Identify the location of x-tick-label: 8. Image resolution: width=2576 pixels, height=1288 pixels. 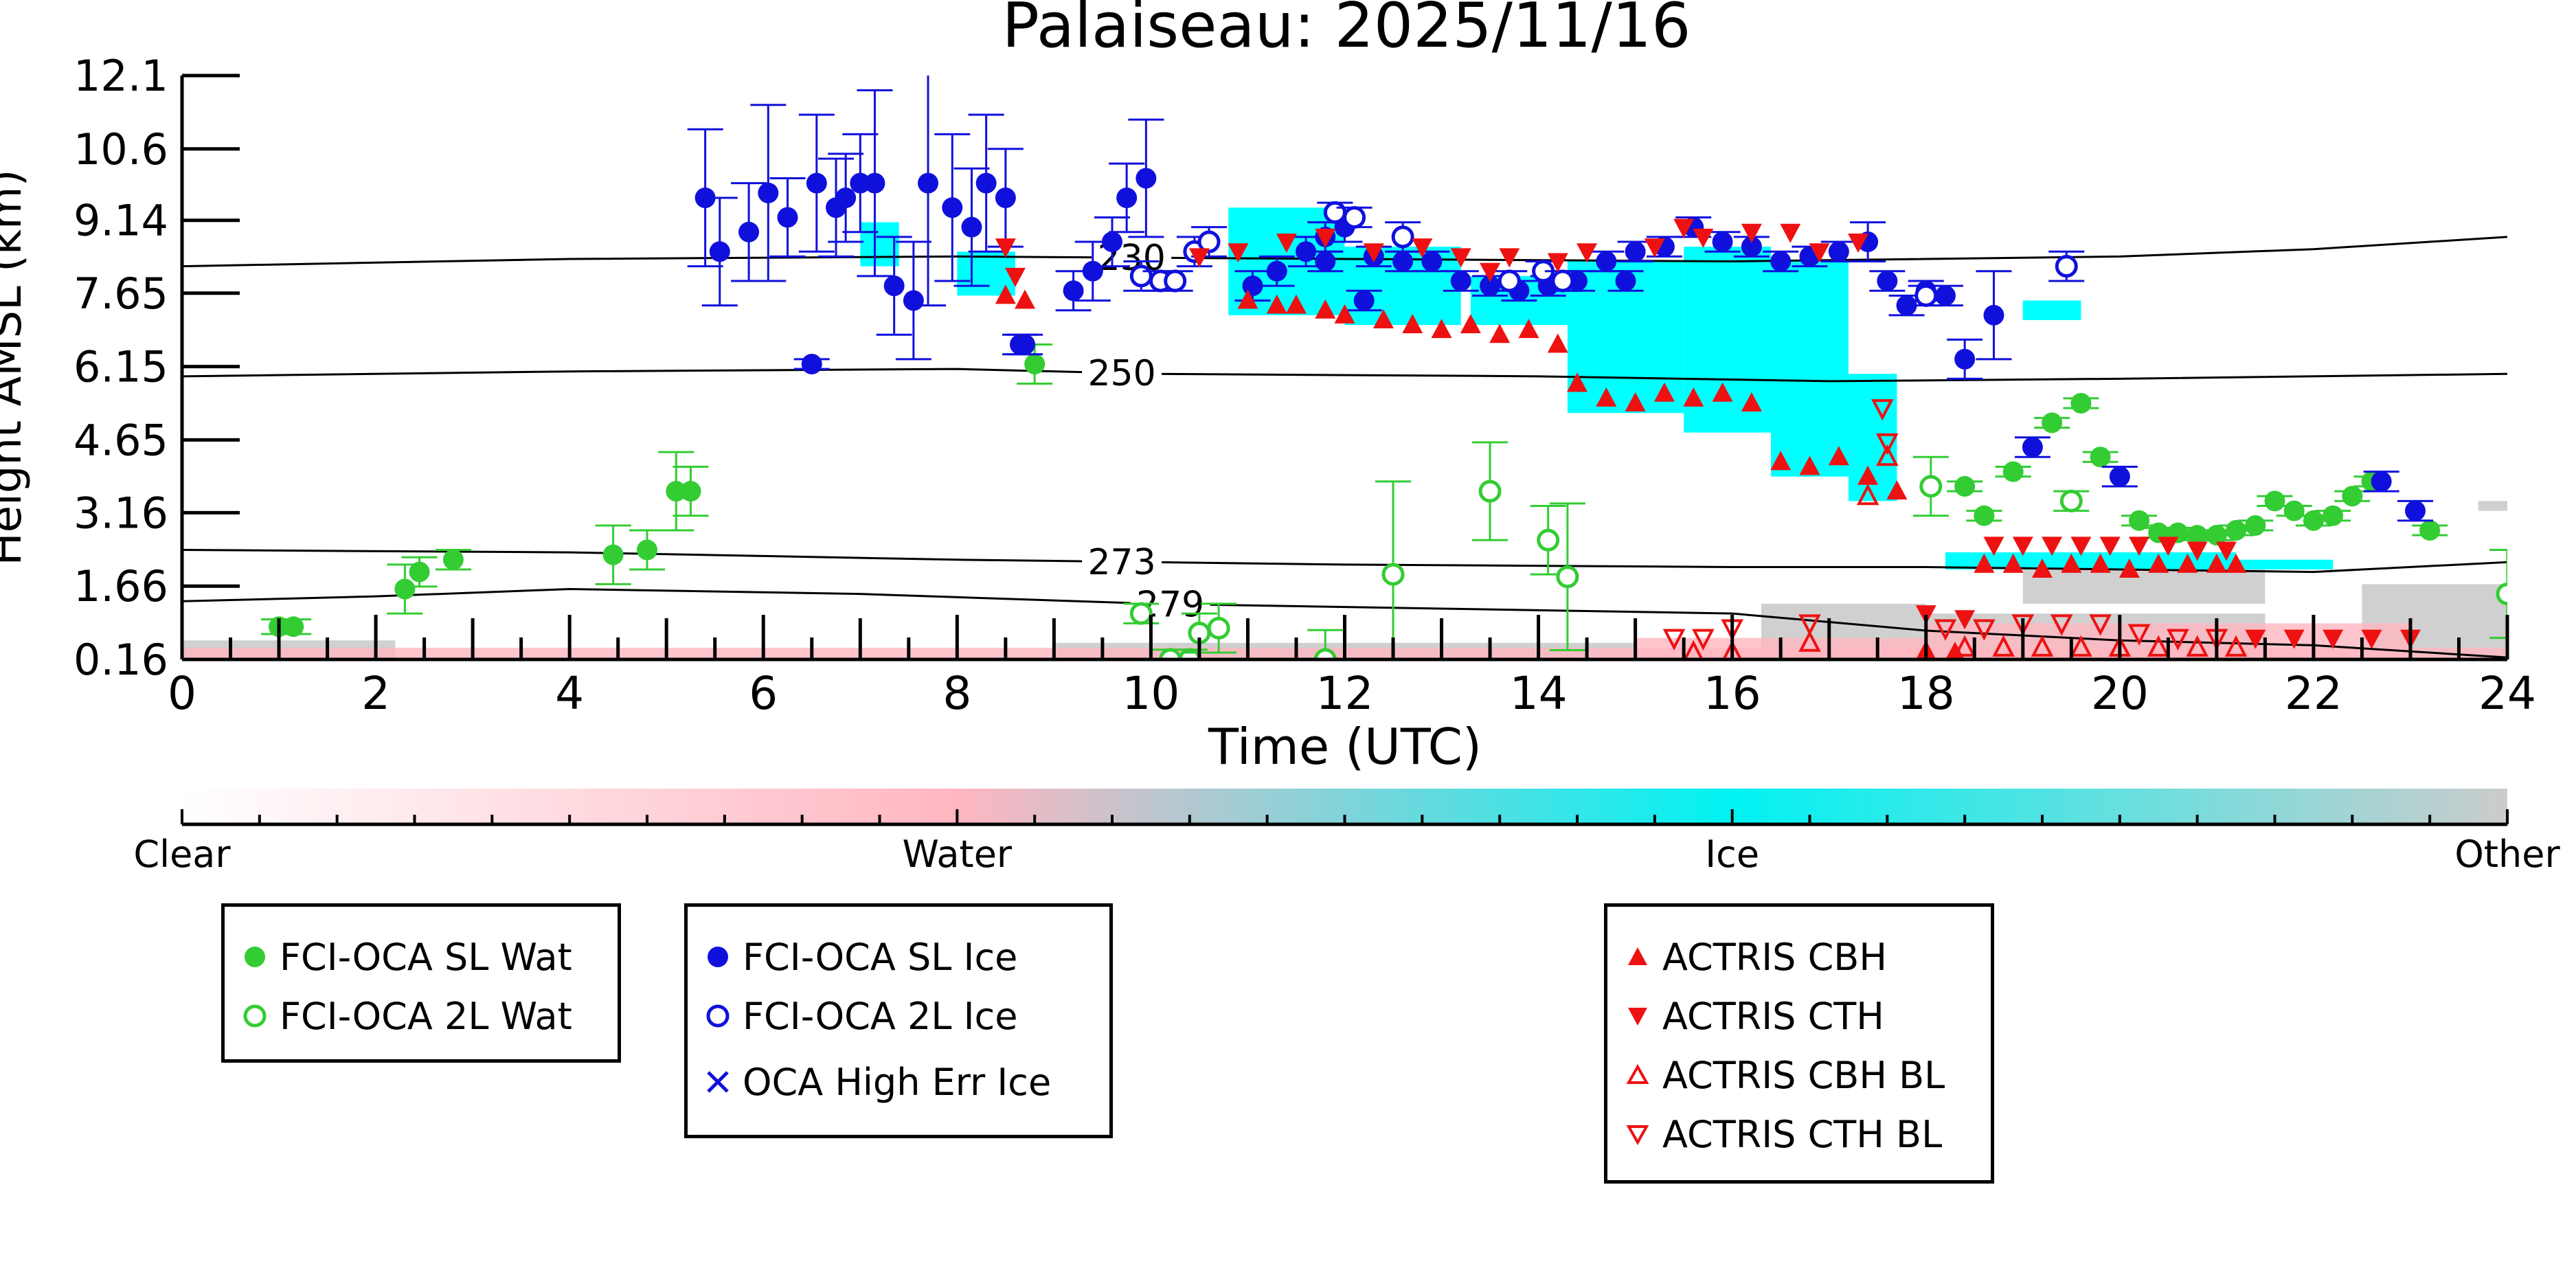
(956, 693).